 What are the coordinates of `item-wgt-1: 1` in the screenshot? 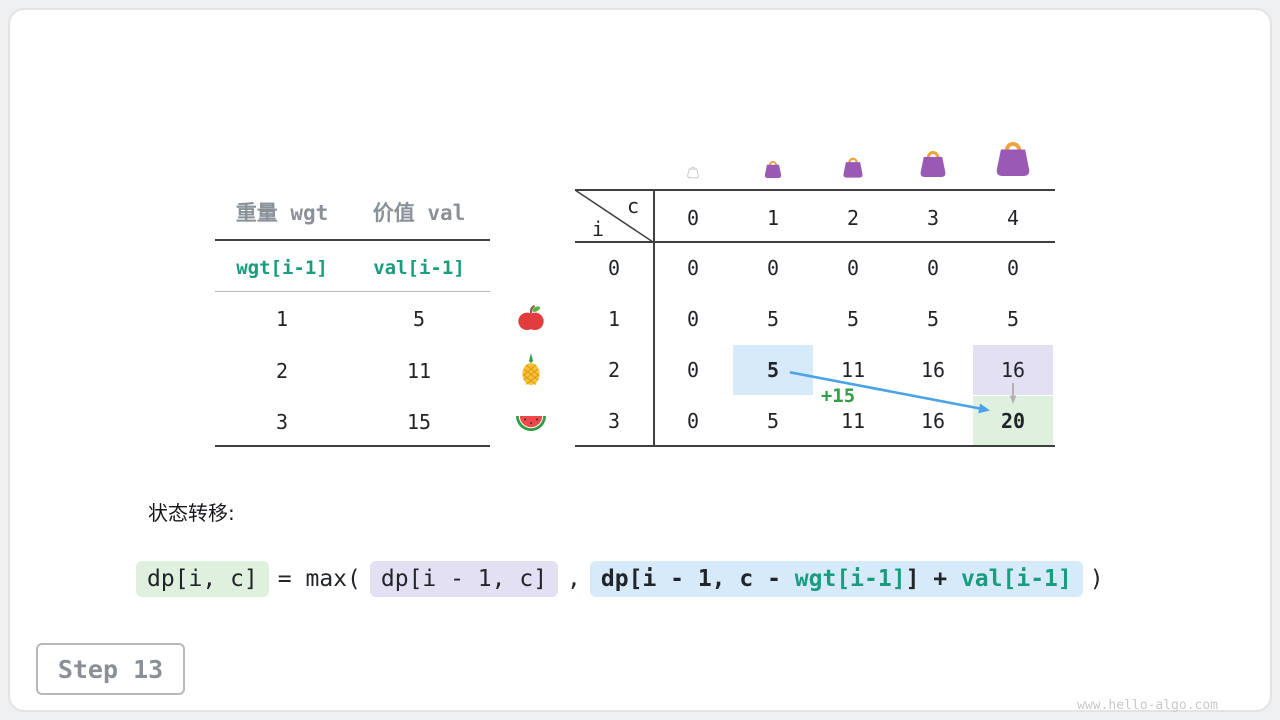 It's located at (282, 319).